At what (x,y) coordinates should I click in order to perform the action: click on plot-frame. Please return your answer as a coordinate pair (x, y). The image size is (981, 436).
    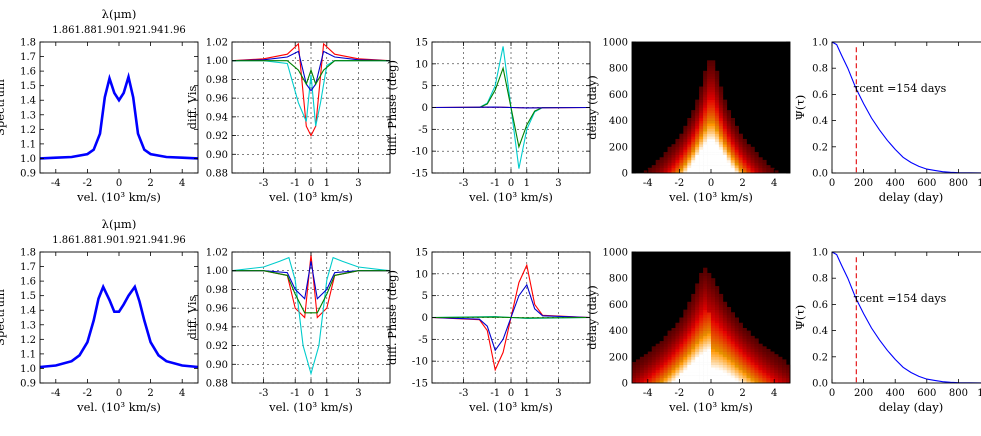
    Looking at the image, I should click on (906, 107).